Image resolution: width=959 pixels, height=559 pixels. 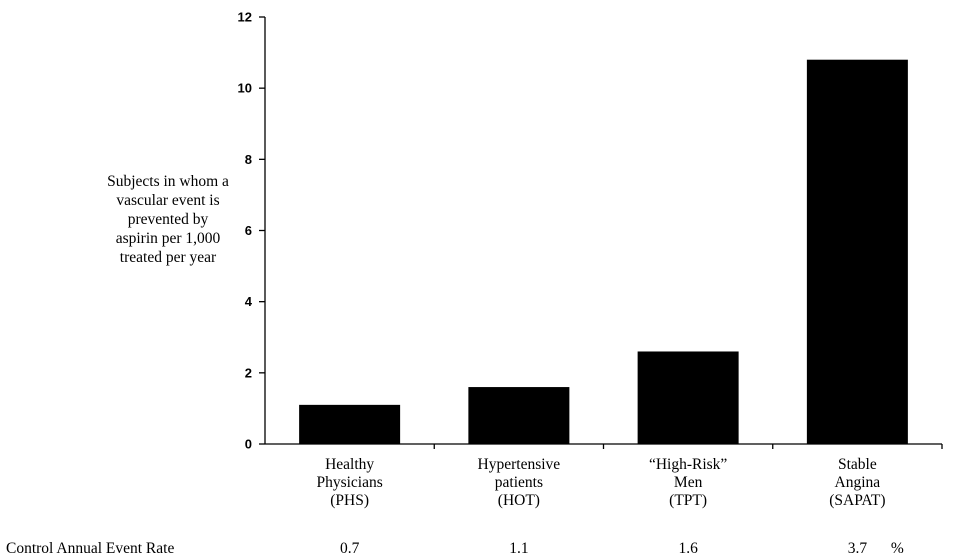 I want to click on y-tick-label: 8, so click(x=248, y=159).